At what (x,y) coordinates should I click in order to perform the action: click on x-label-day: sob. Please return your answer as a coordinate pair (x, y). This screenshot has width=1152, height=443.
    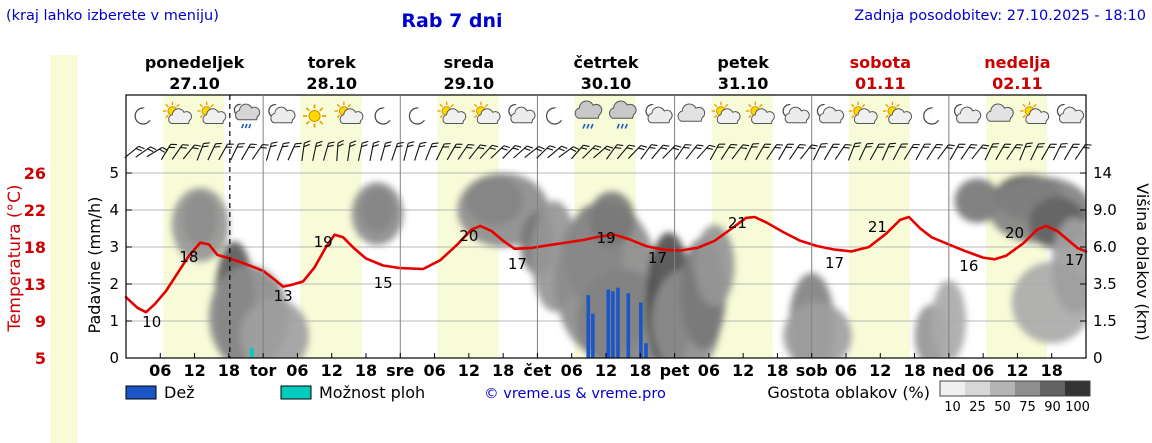
    Looking at the image, I should click on (812, 370).